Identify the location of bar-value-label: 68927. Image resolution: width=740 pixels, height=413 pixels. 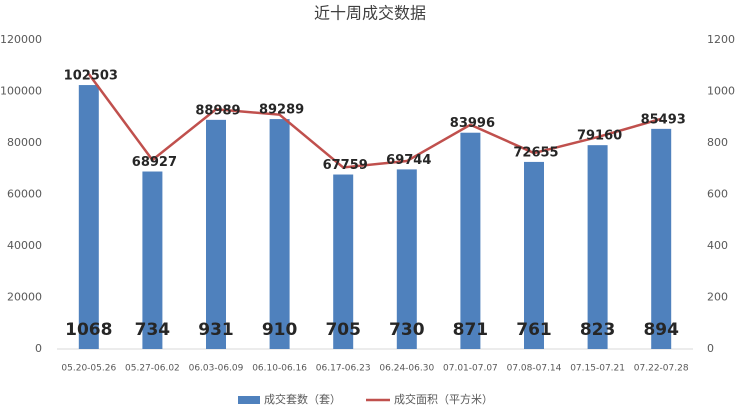
(154, 162).